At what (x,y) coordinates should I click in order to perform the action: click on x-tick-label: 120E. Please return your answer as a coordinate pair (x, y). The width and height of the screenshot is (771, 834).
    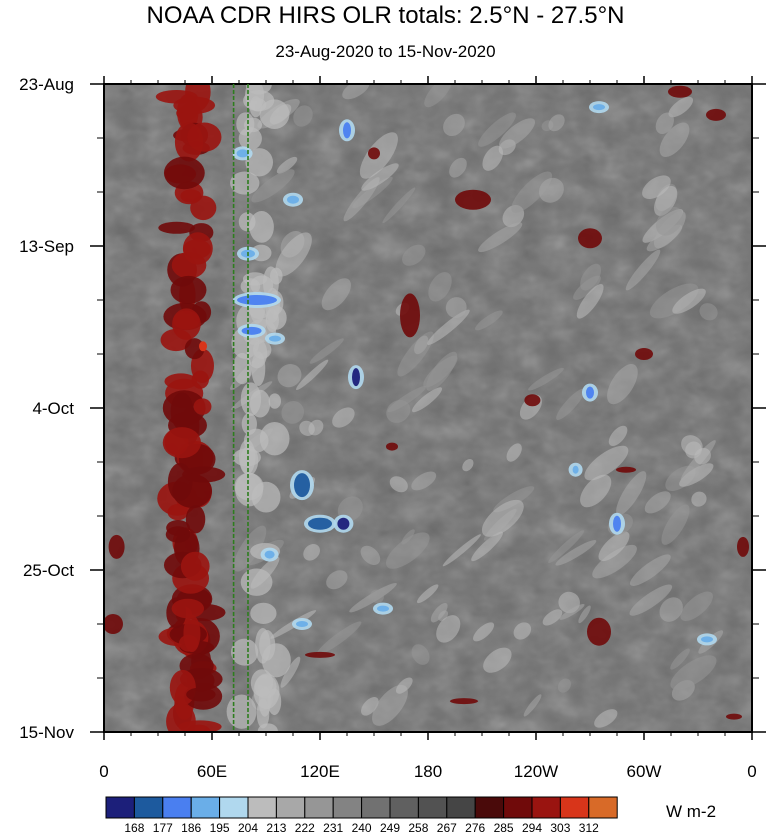
    Looking at the image, I should click on (320, 771).